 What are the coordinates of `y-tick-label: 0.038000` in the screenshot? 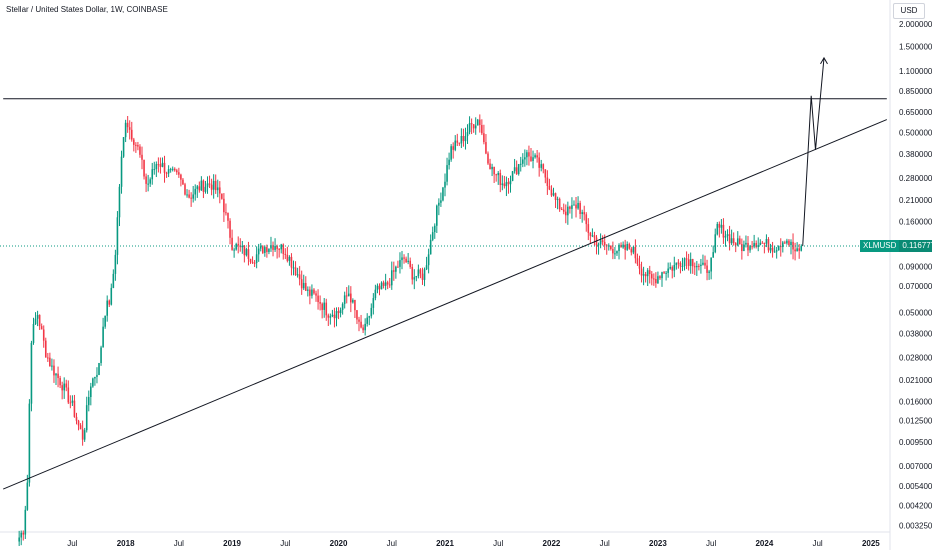 It's located at (915, 334).